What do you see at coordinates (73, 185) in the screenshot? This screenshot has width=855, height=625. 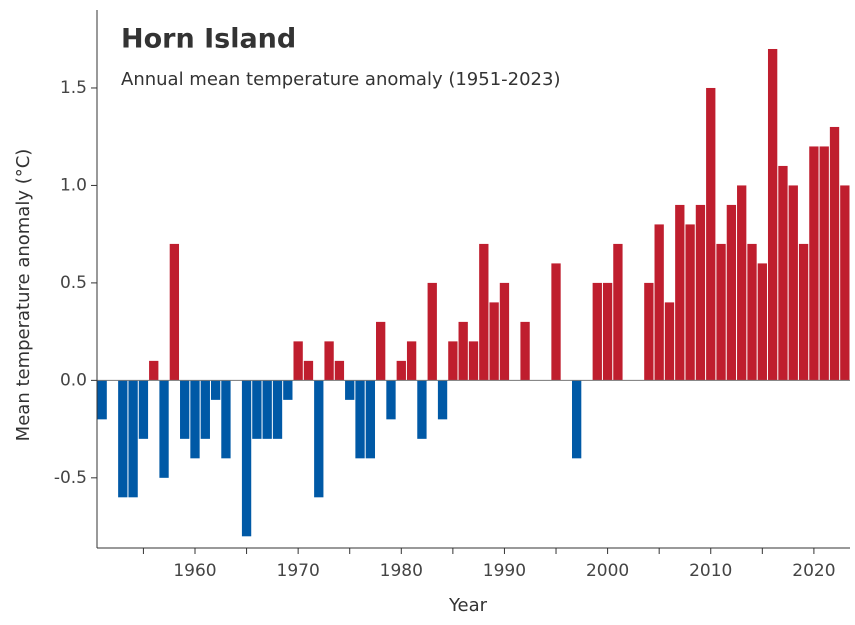 I see `y-tick-label: 1.0` at bounding box center [73, 185].